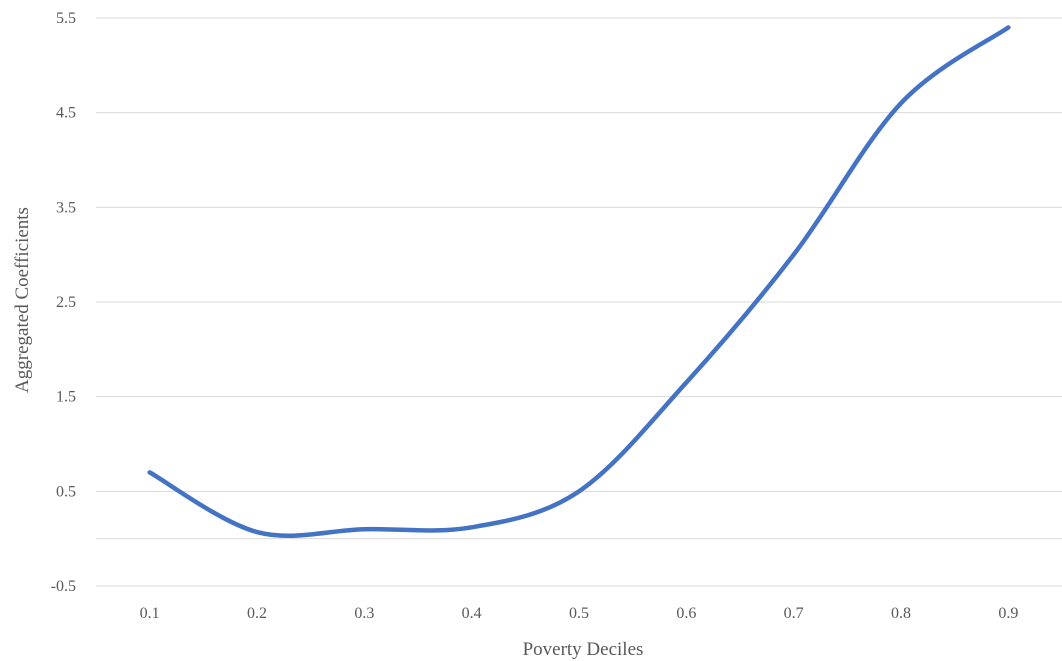 Image resolution: width=1062 pixels, height=661 pixels. Describe the element at coordinates (63, 586) in the screenshot. I see `y-tick-label: -0.5` at that location.